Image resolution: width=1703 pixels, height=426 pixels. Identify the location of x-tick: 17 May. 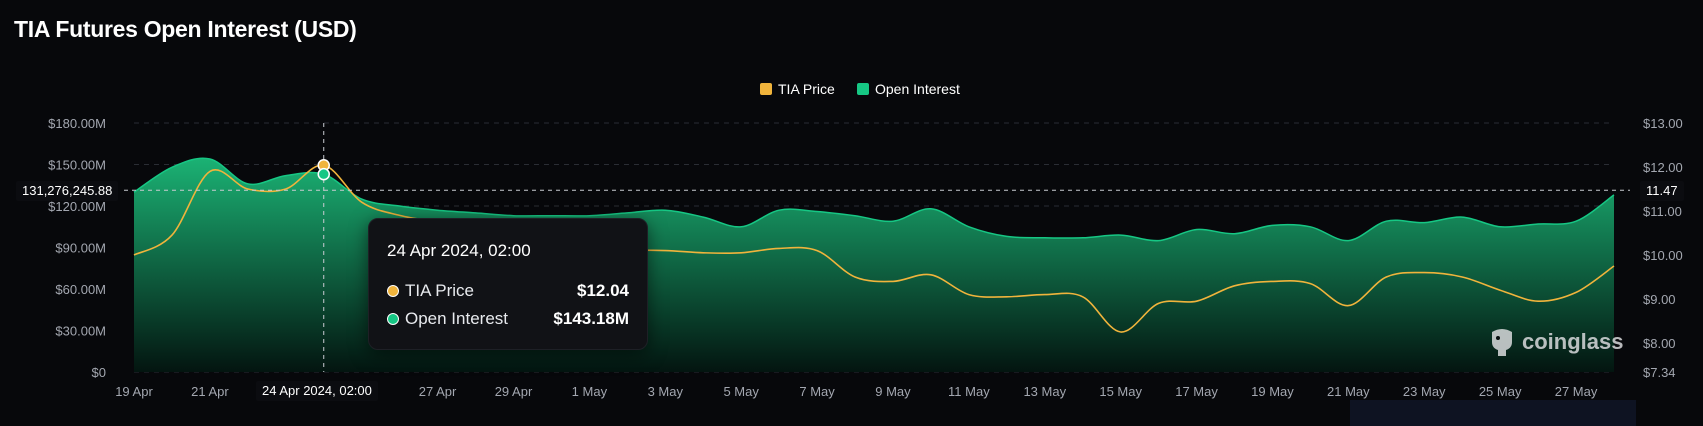
(1196, 391).